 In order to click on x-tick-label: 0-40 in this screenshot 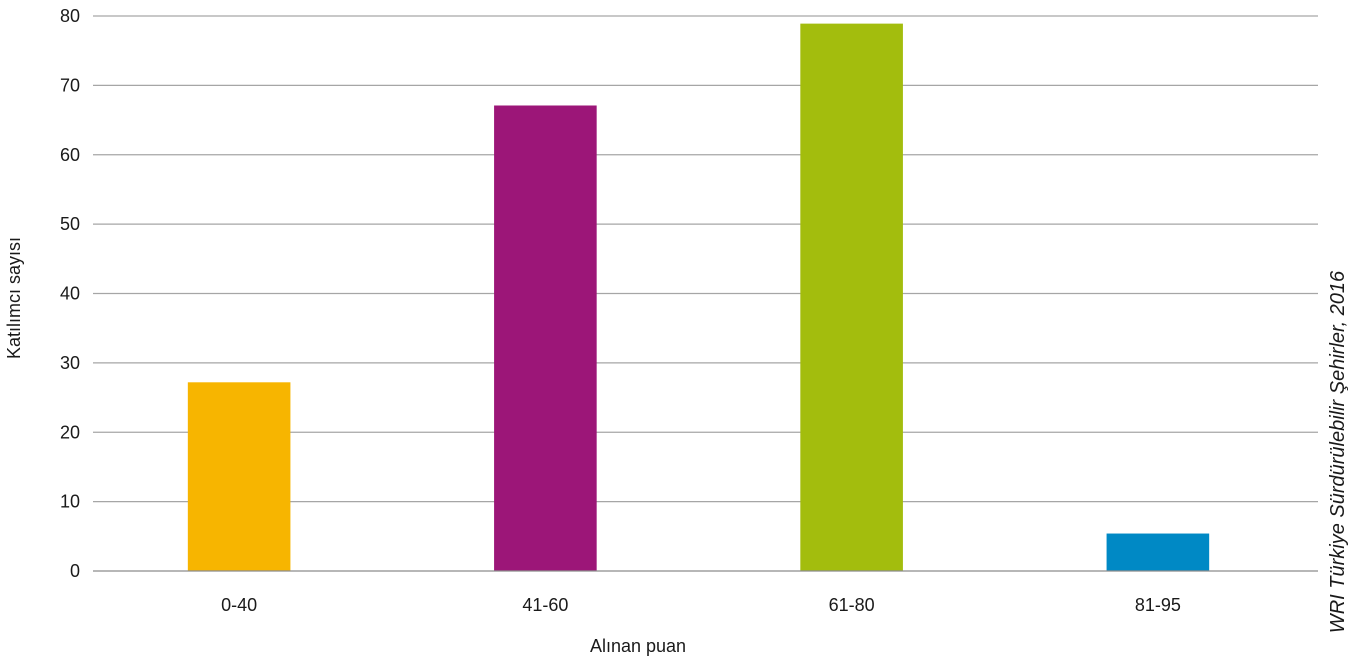, I will do `click(239, 605)`.